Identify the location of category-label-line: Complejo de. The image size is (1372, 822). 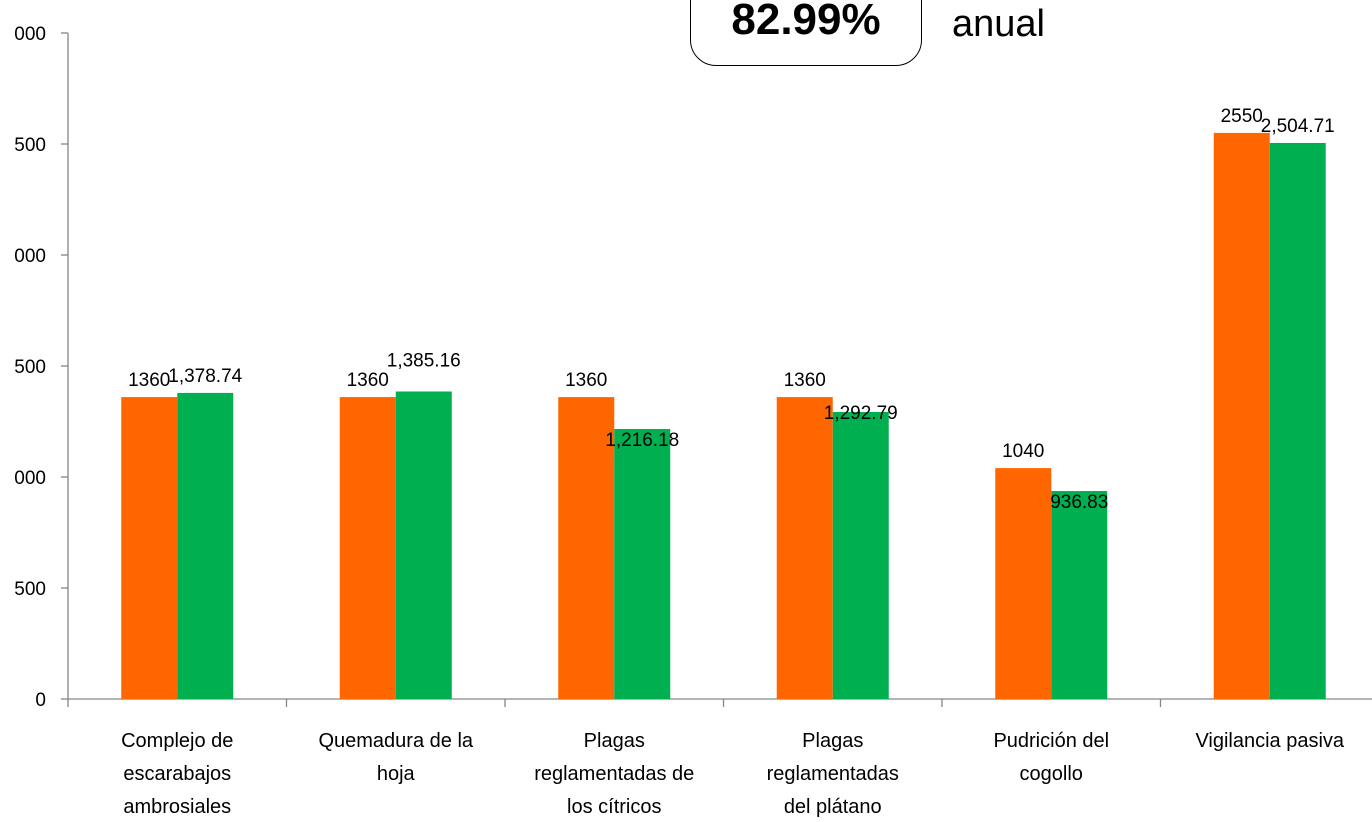
(177, 741).